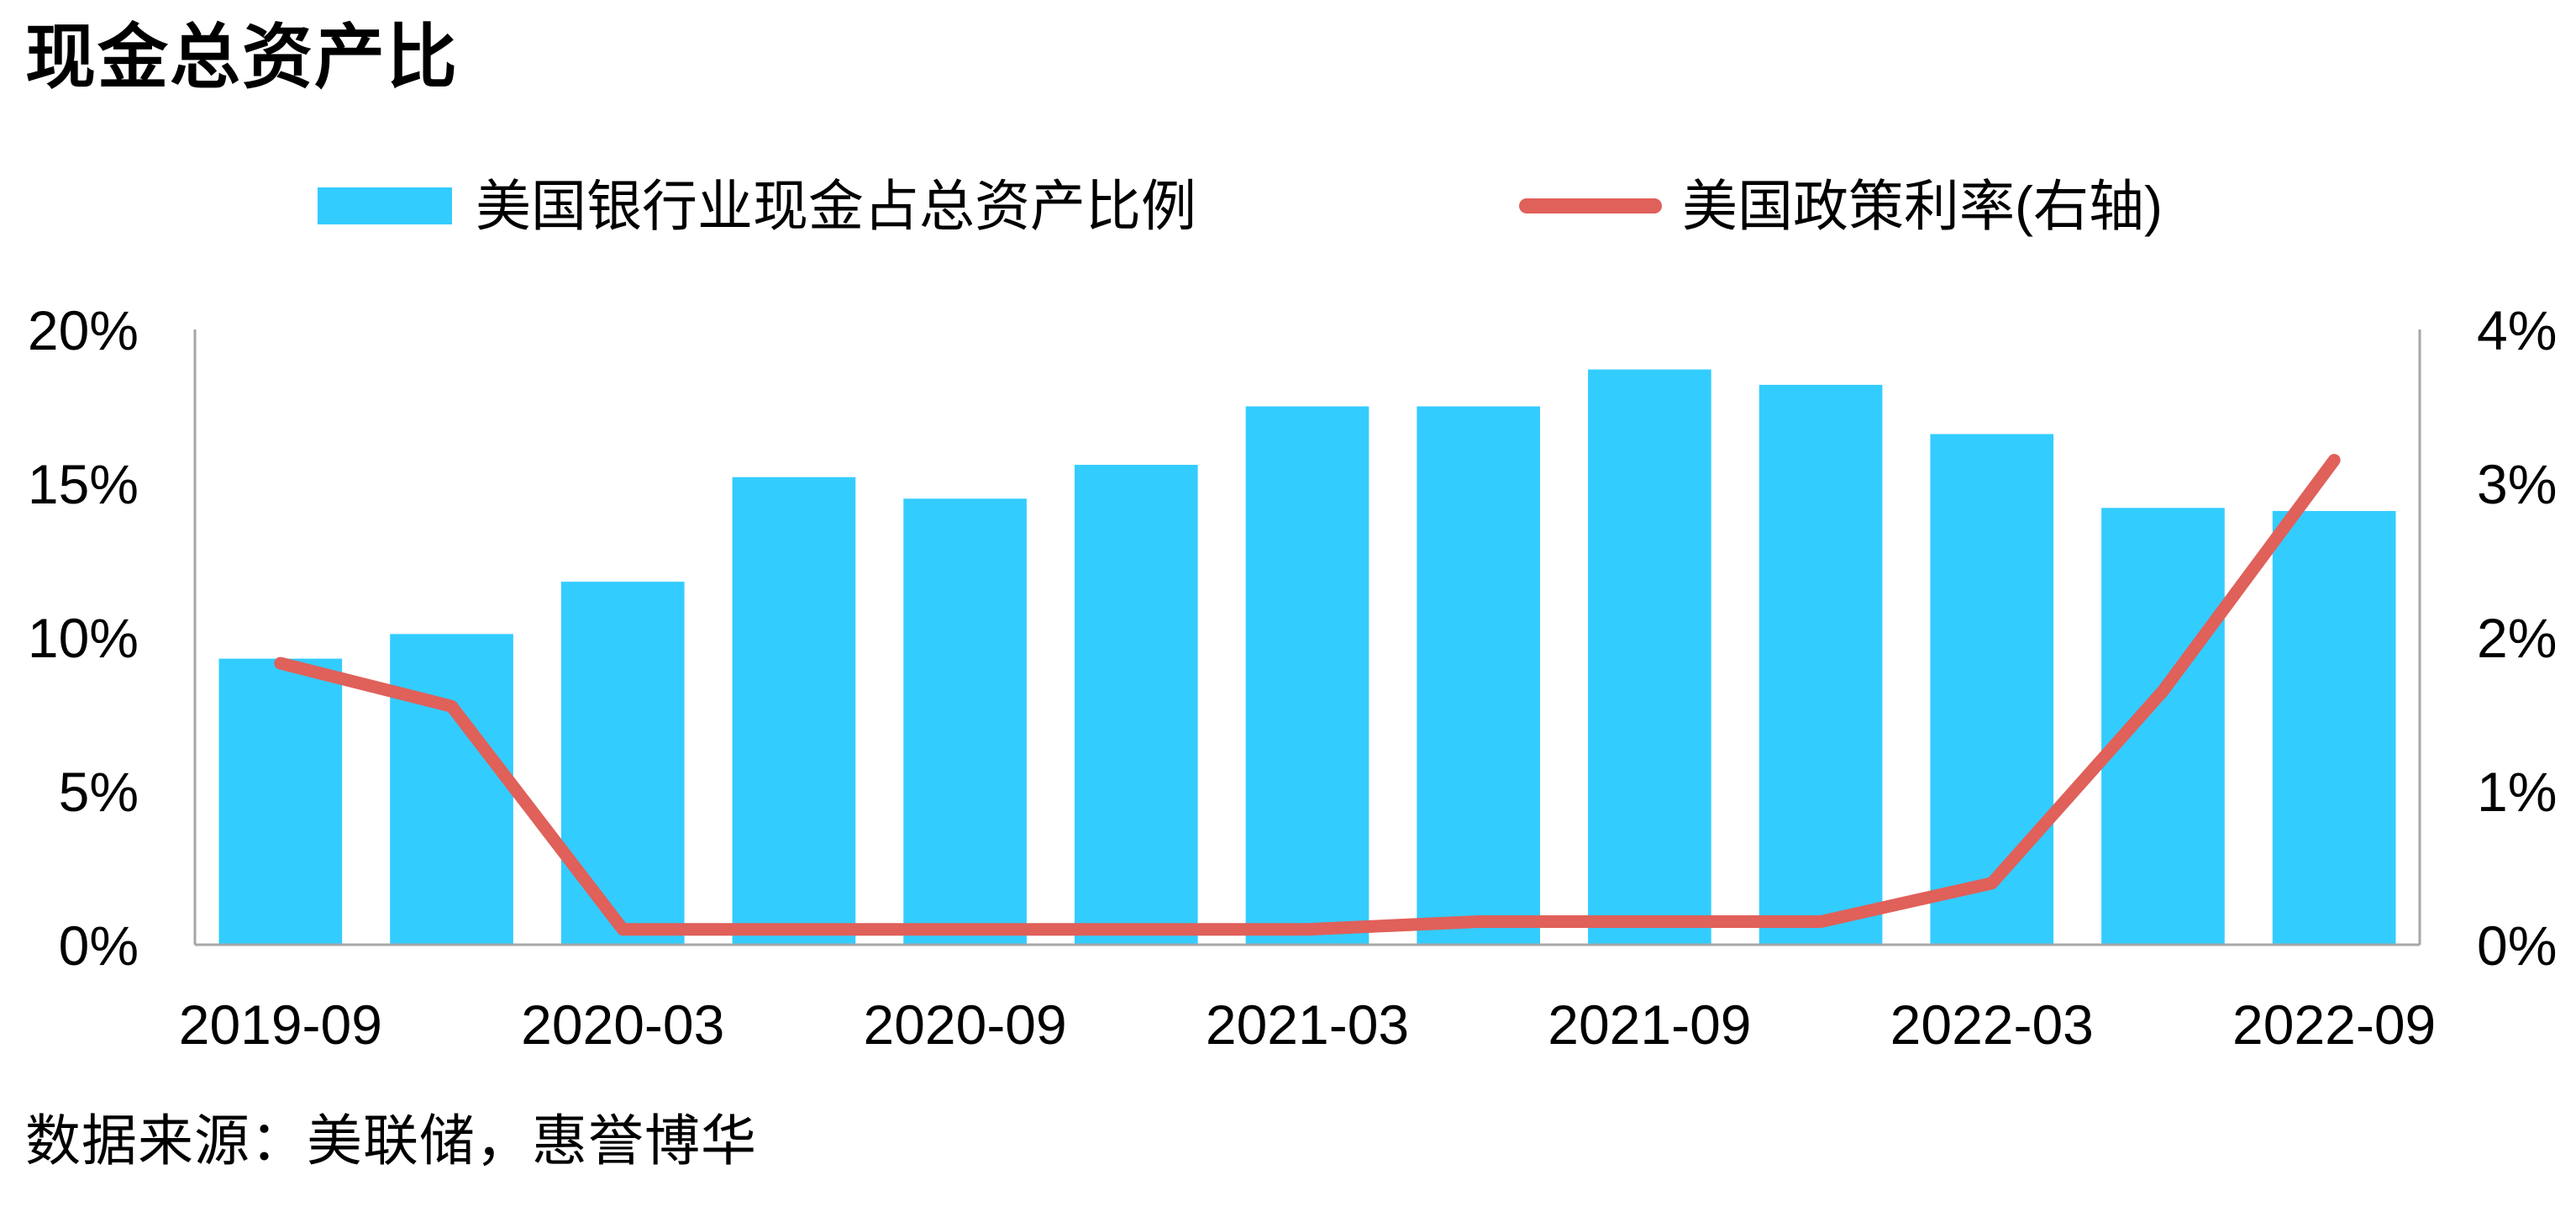 Image resolution: width=2576 pixels, height=1212 pixels. What do you see at coordinates (391, 1140) in the screenshot?
I see `data-source-note: 数据来源：美联储，惠誉博华` at bounding box center [391, 1140].